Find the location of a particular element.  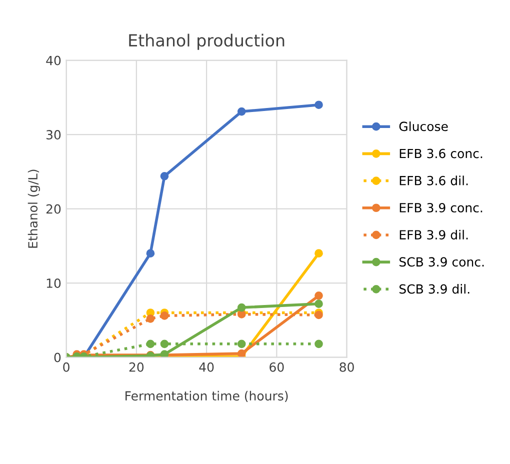

x-tick-label: 0 is located at coordinates (66, 367).